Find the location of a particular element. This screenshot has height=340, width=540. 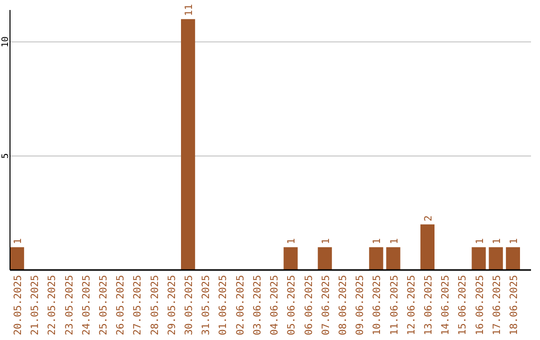

x-tick-label: 03.06.2025 is located at coordinates (258, 305).